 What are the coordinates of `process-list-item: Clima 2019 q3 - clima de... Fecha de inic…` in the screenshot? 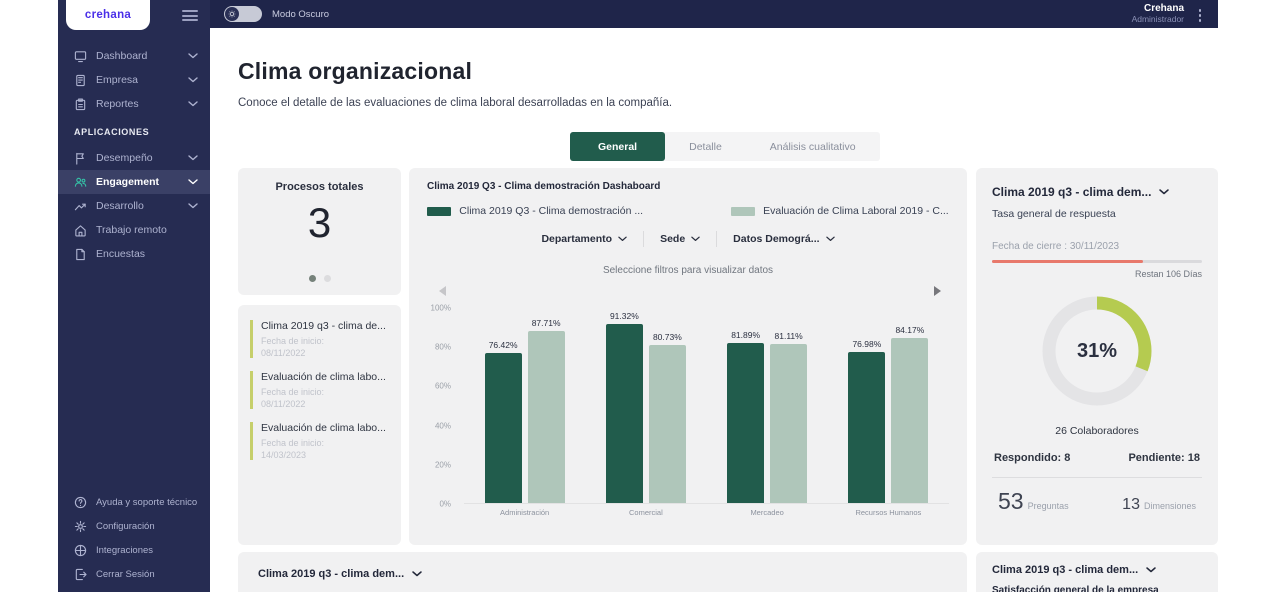 It's located at (320, 339).